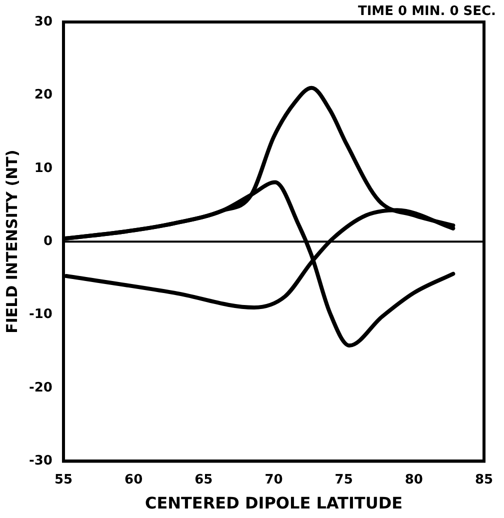 The image size is (504, 518). Describe the element at coordinates (63, 480) in the screenshot. I see `x-tick-label: 55` at that location.